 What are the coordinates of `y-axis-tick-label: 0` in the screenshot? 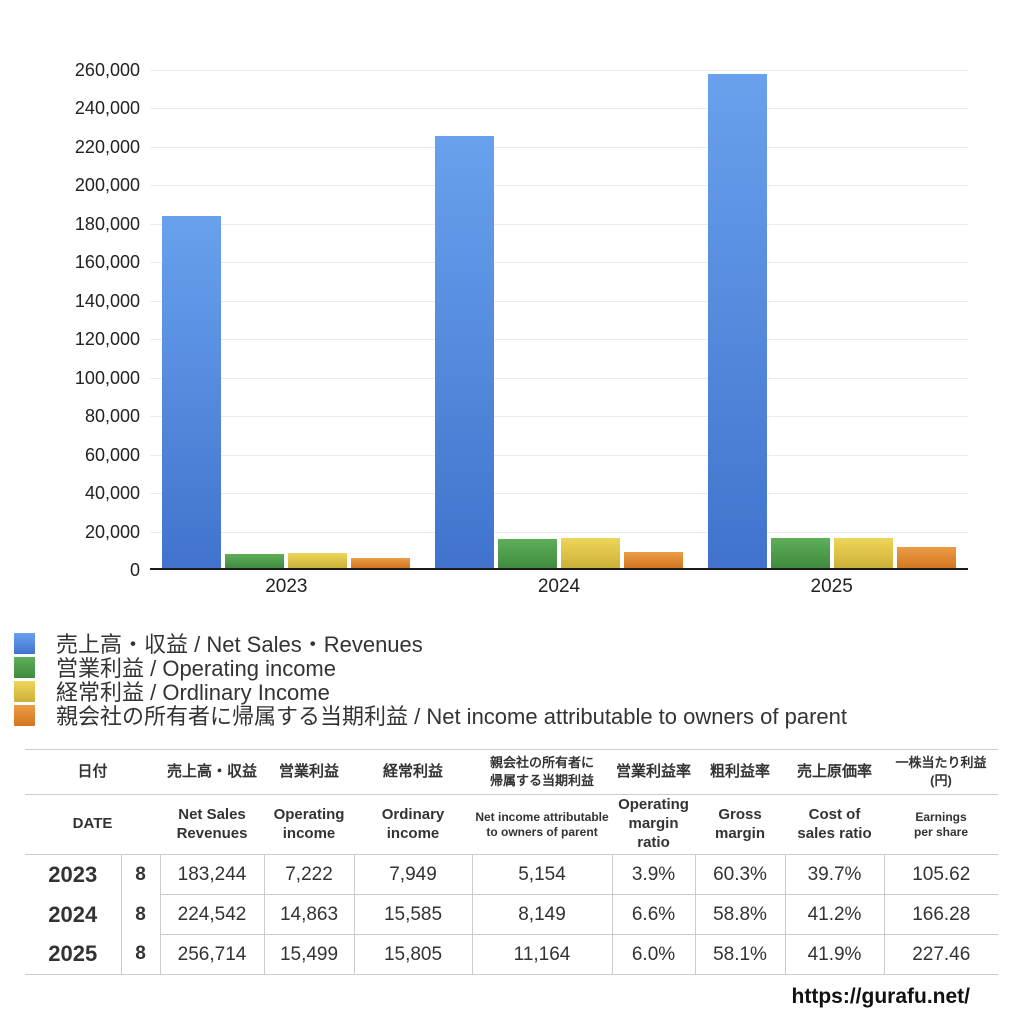 It's located at (134, 570).